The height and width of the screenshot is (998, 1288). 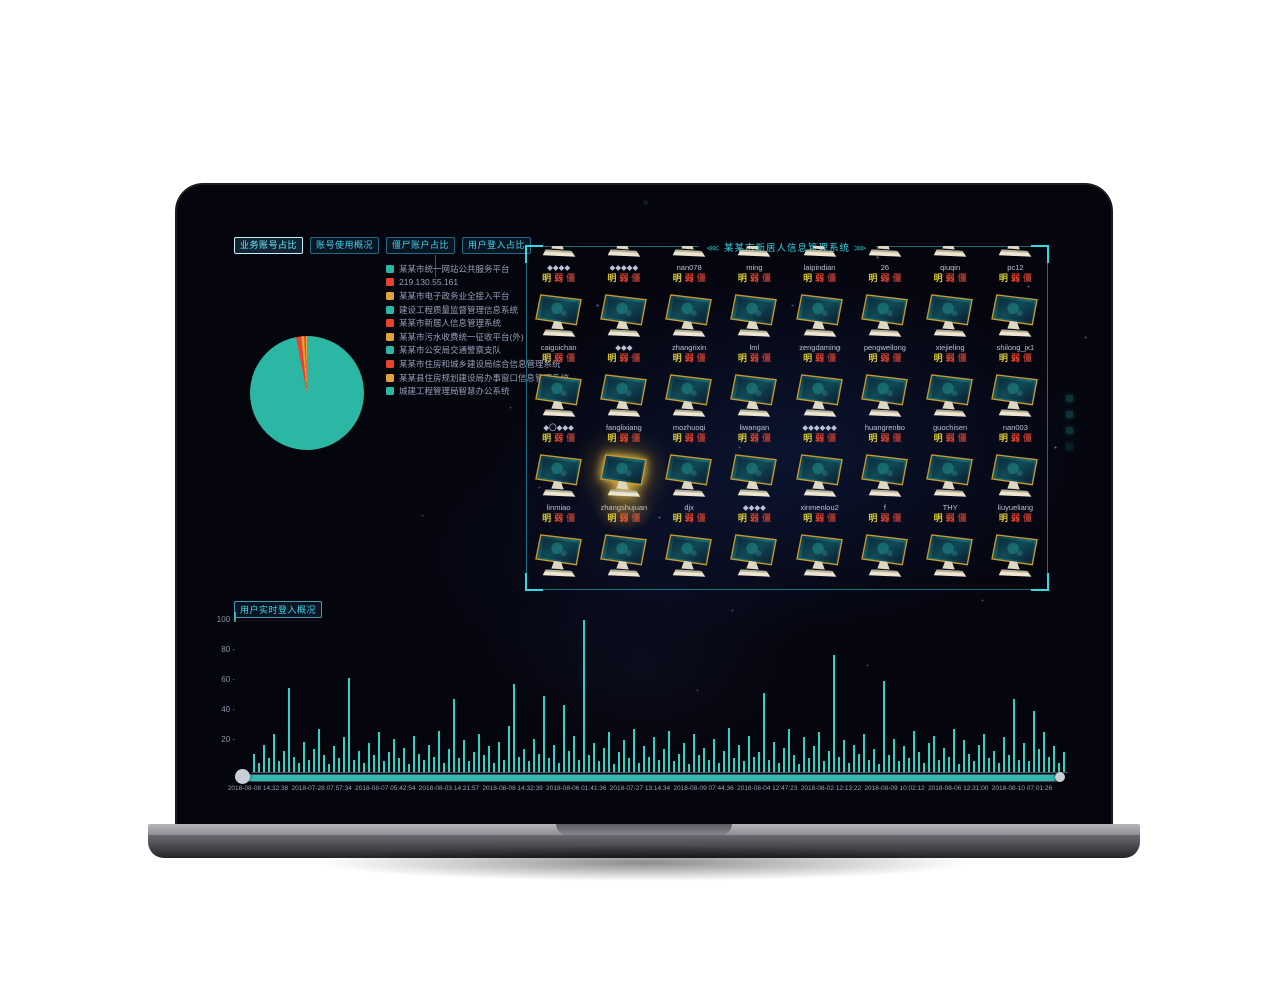 I want to click on user-cell: liuyueliang 明弱僵, so click(x=1015, y=494).